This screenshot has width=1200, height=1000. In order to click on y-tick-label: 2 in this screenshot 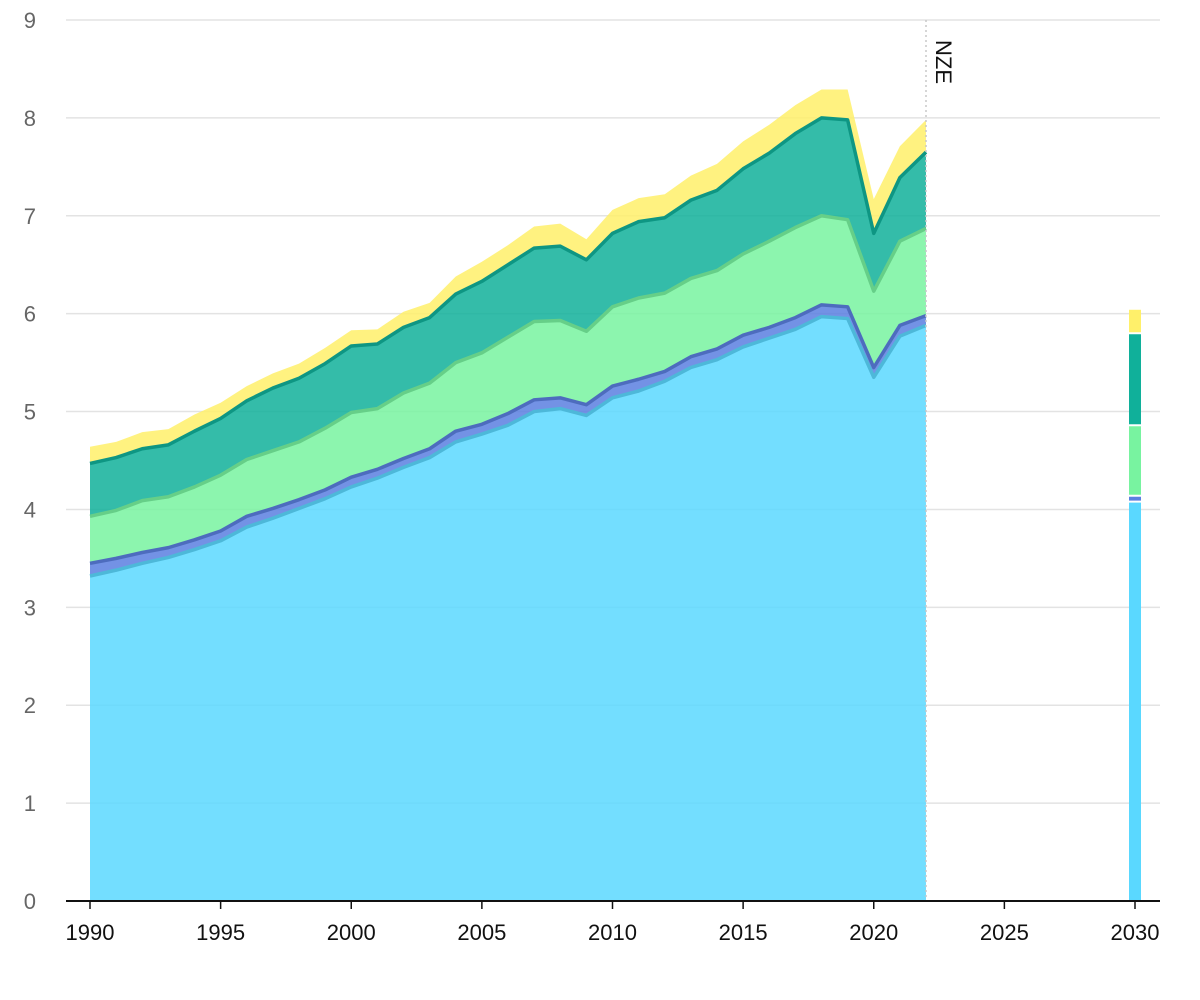, I will do `click(30, 705)`.